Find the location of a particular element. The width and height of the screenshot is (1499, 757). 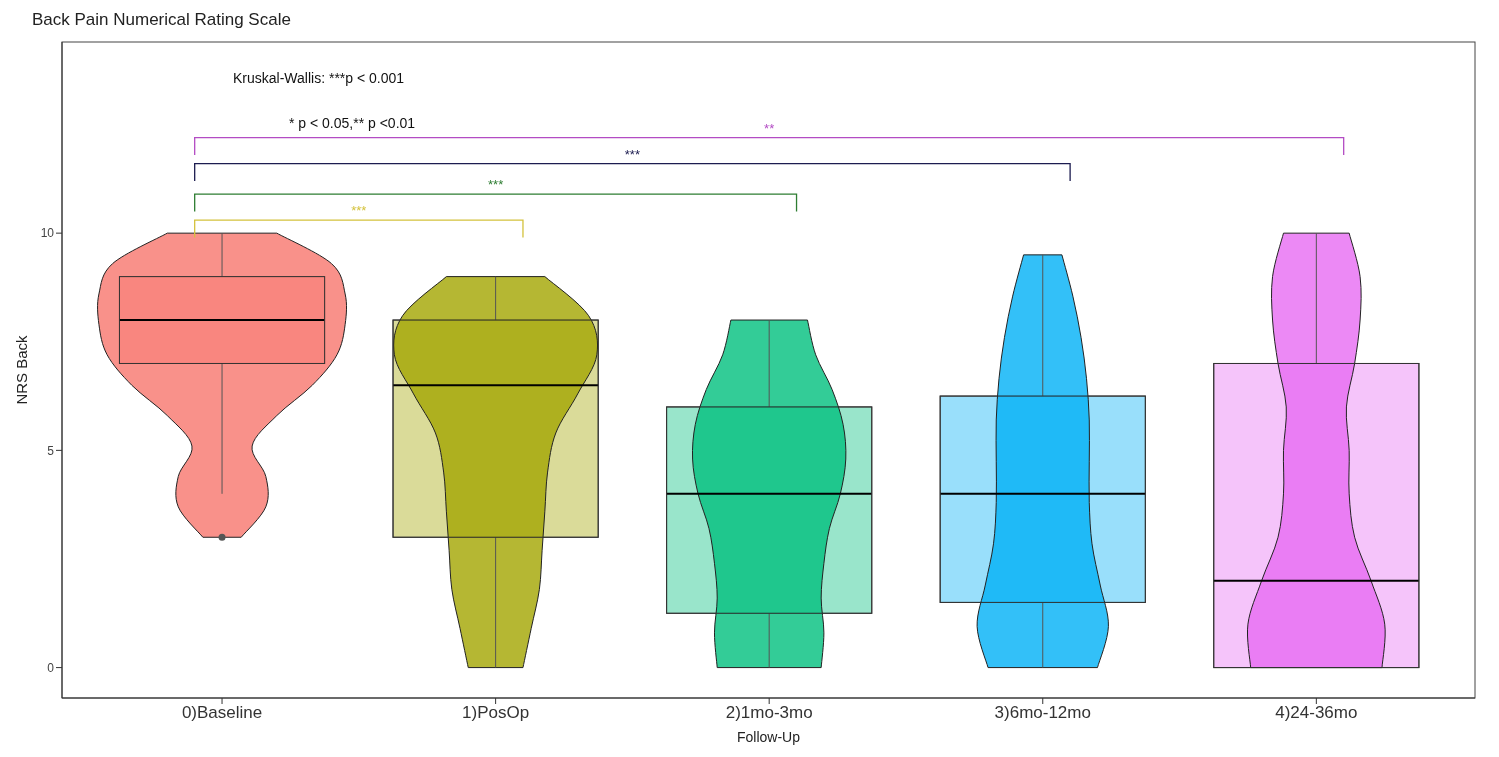

annotation: ** is located at coordinates (769, 128).